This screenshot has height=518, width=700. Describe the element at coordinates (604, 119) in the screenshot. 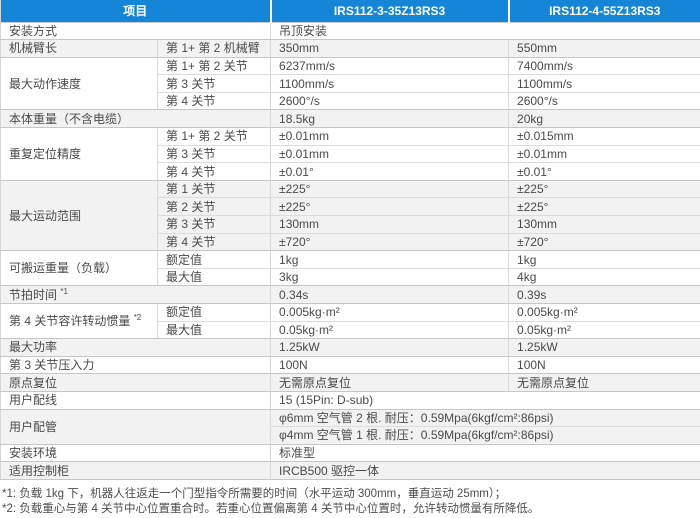

I see `spec-value-model-b: 20kg` at that location.